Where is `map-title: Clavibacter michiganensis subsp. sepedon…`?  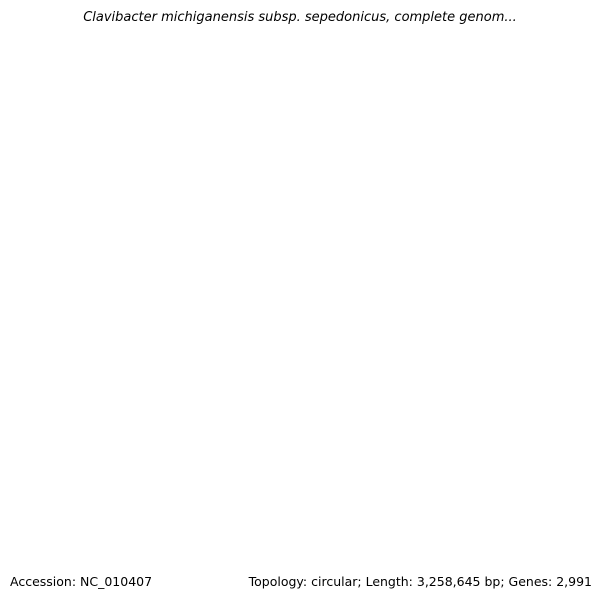
map-title: Clavibacter michiganensis subsp. sepedon… is located at coordinates (300, 17).